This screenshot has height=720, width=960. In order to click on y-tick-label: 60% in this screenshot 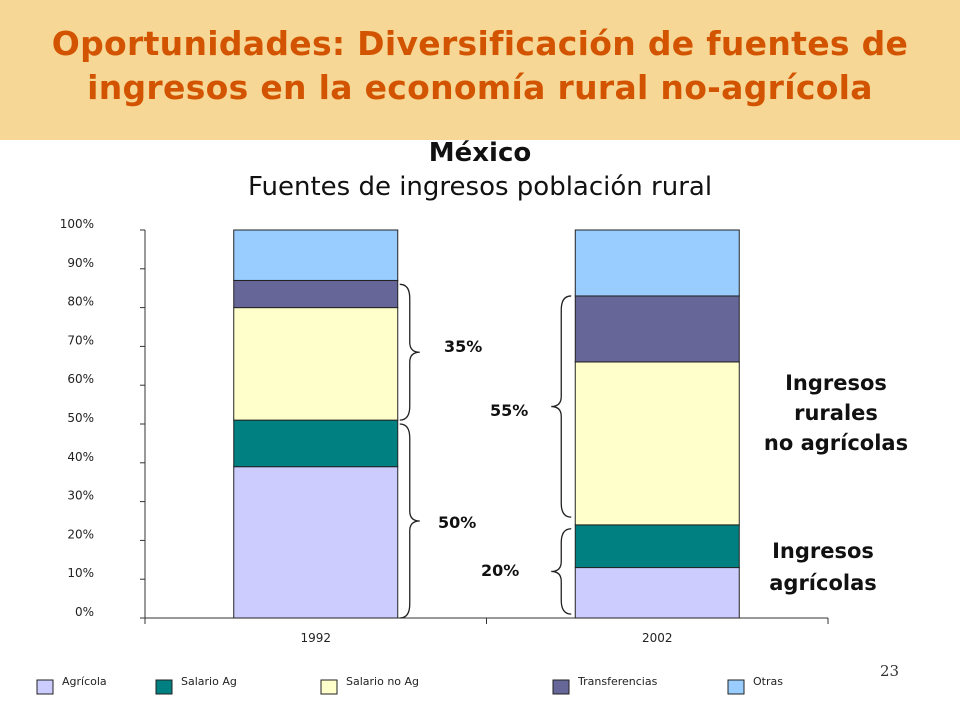, I will do `click(80, 379)`.